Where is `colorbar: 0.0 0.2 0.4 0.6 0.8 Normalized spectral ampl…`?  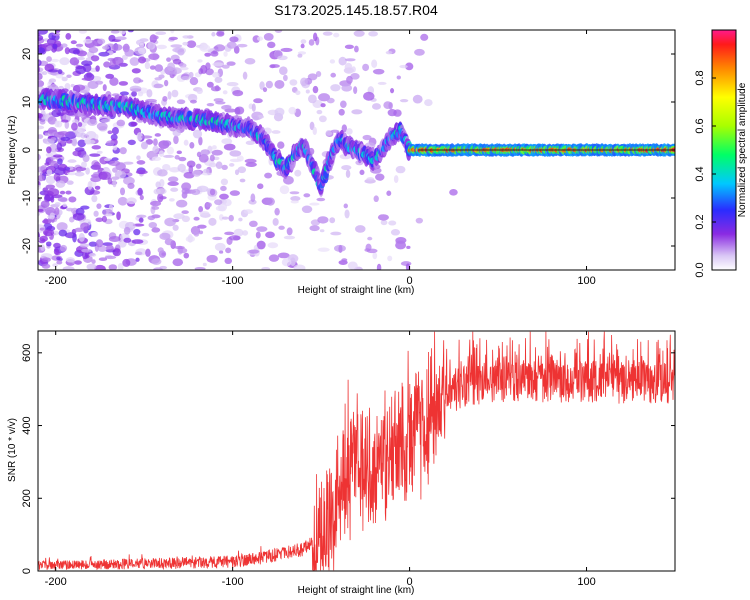
colorbar: 0.0 0.2 0.4 0.6 0.8 Normalized spectral ampl… is located at coordinates (721, 153).